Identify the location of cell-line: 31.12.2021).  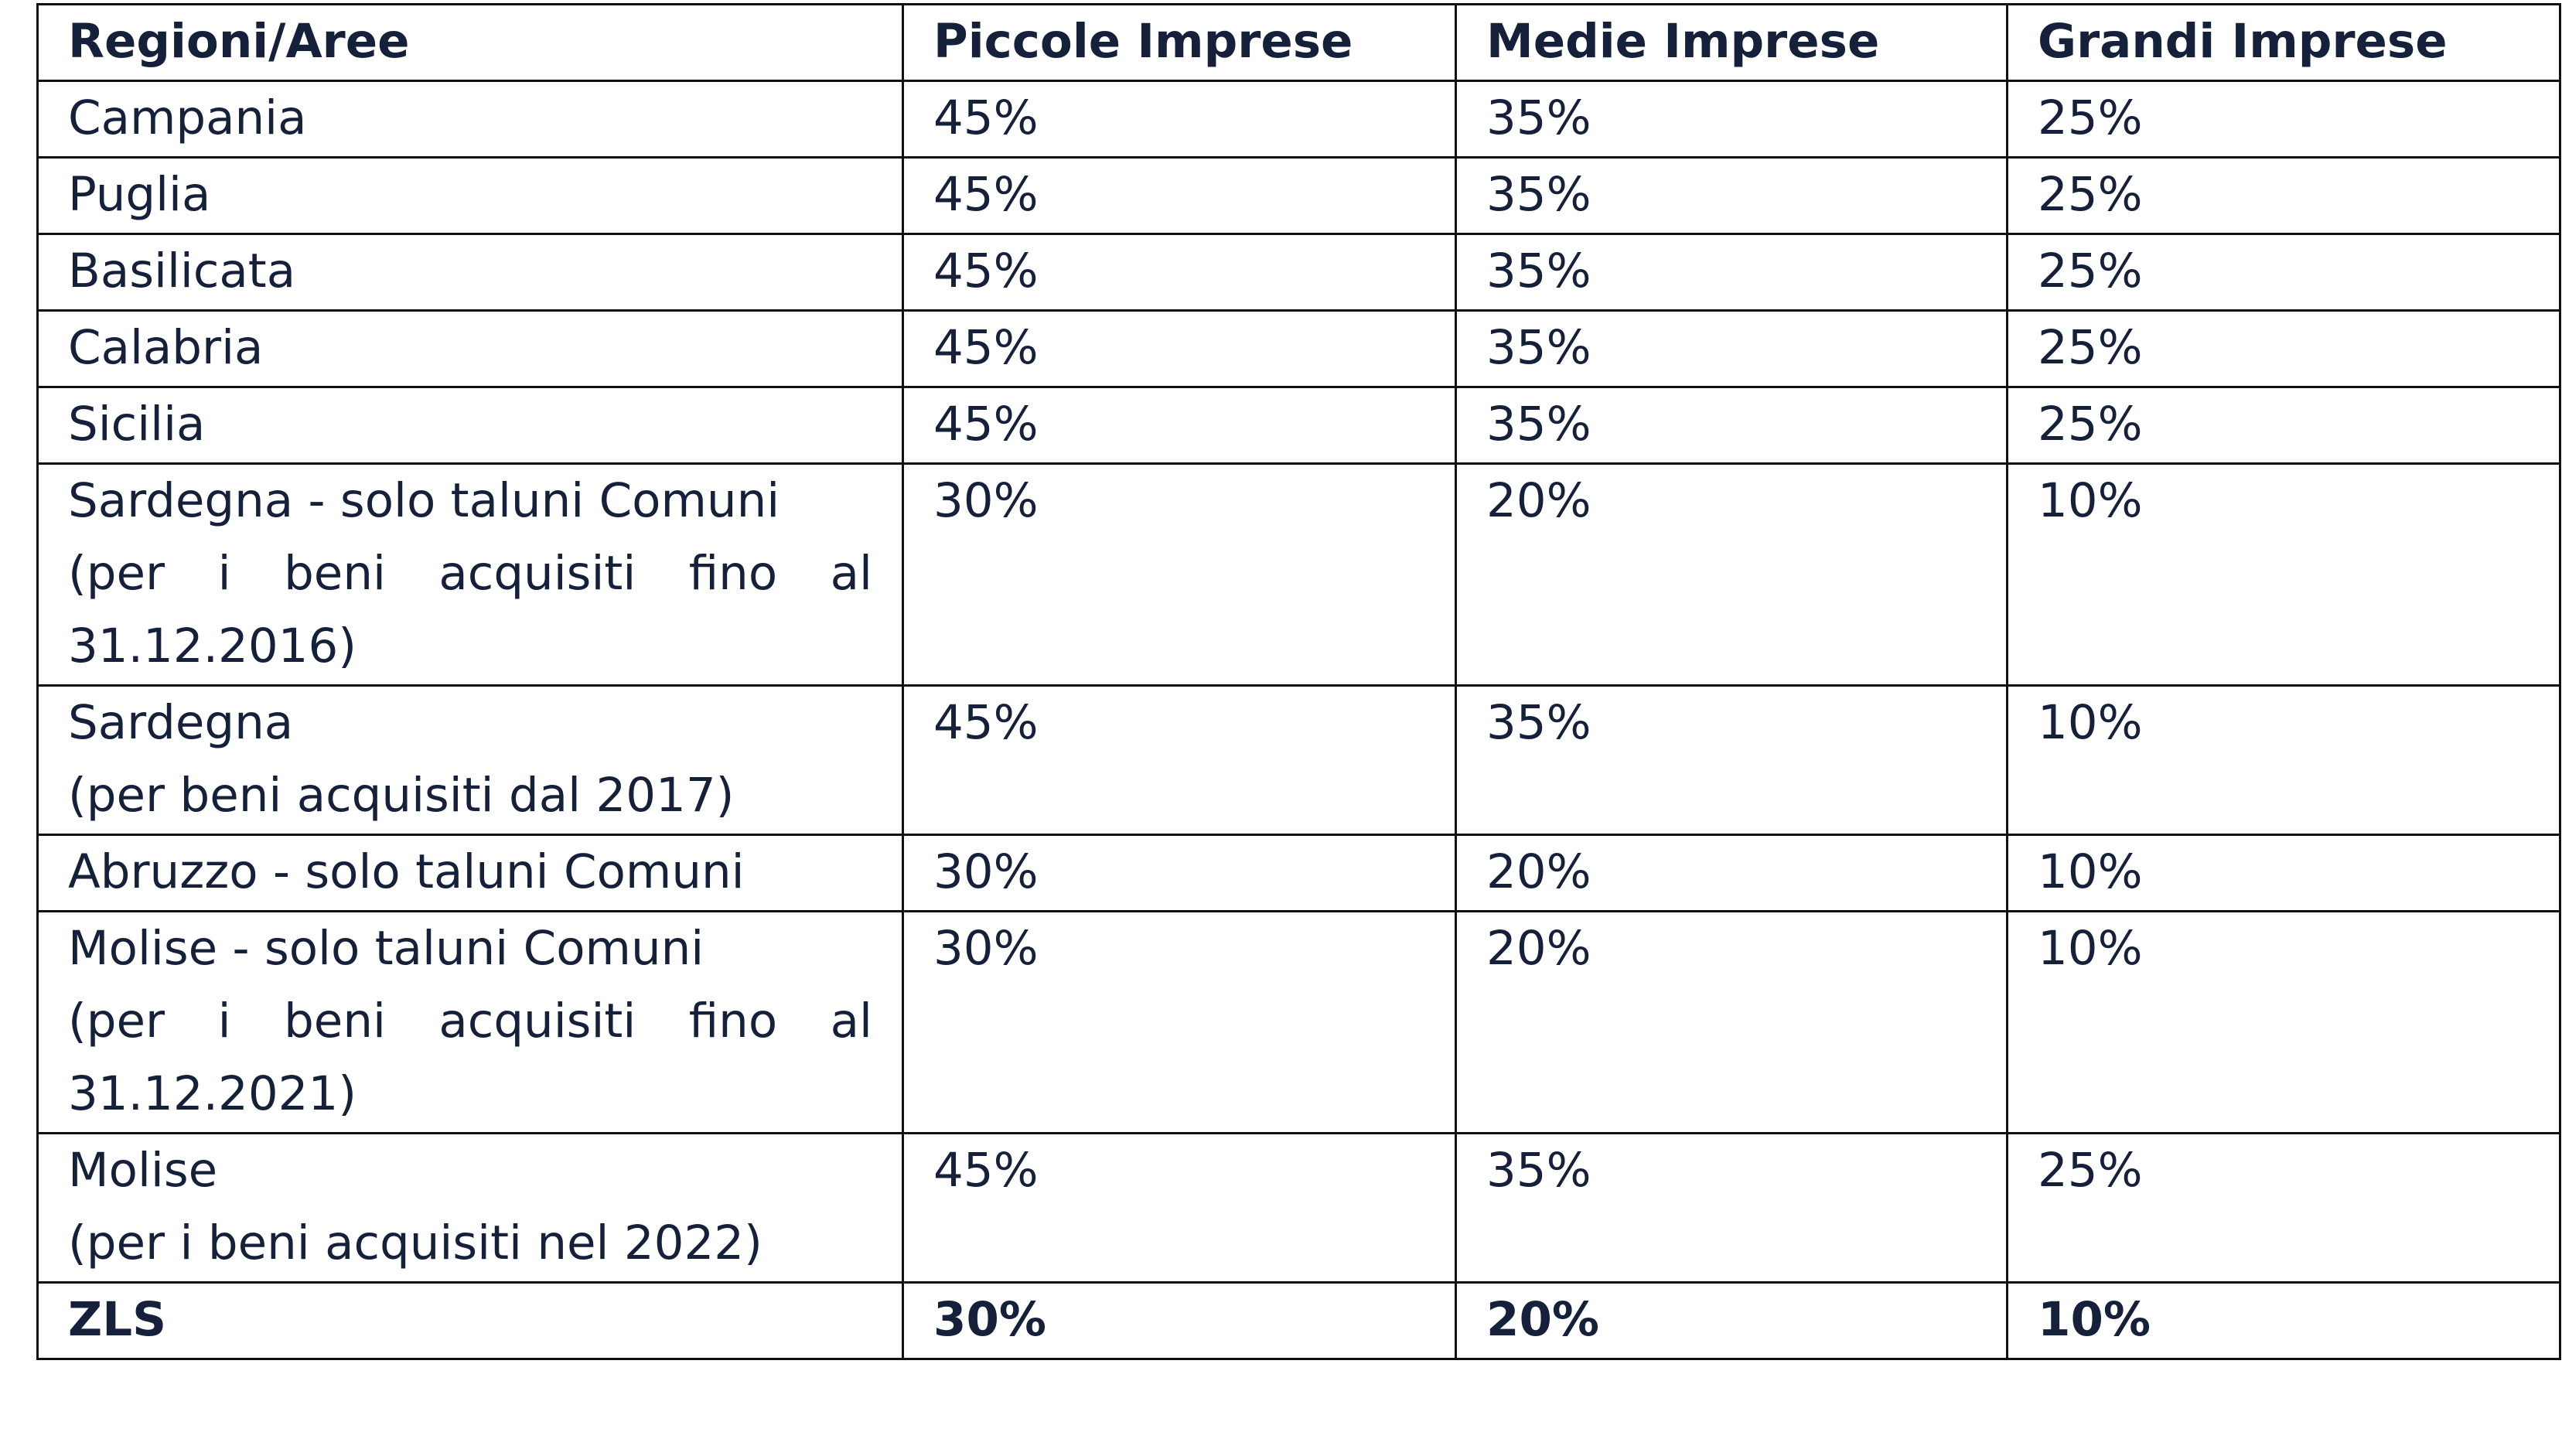
(212, 1093).